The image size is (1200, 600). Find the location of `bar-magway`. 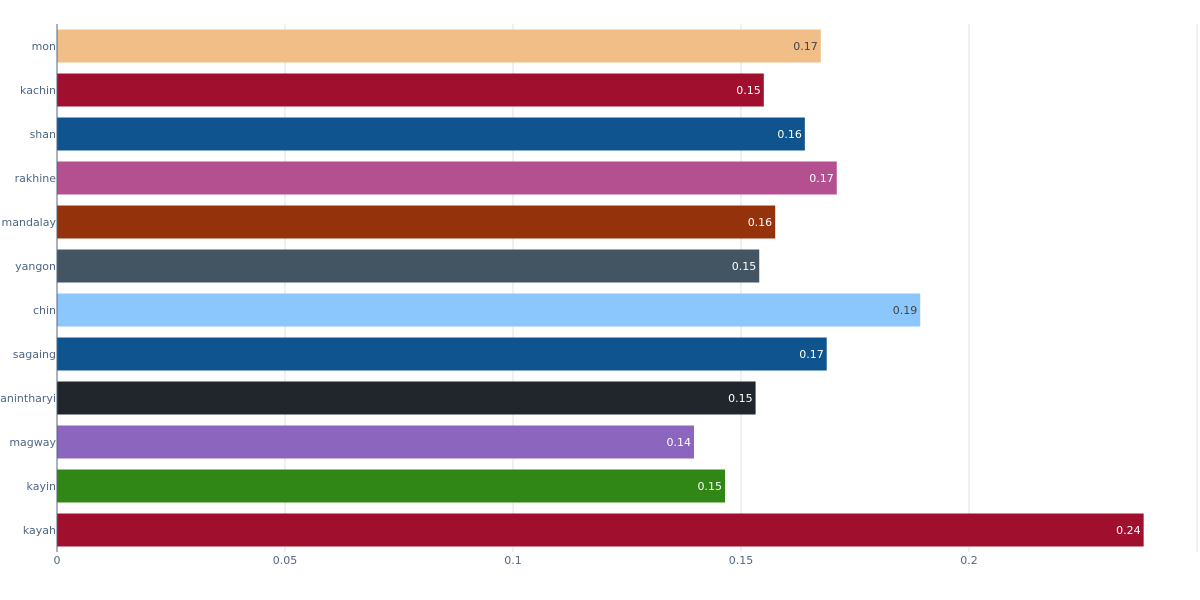

bar-magway is located at coordinates (376, 442).